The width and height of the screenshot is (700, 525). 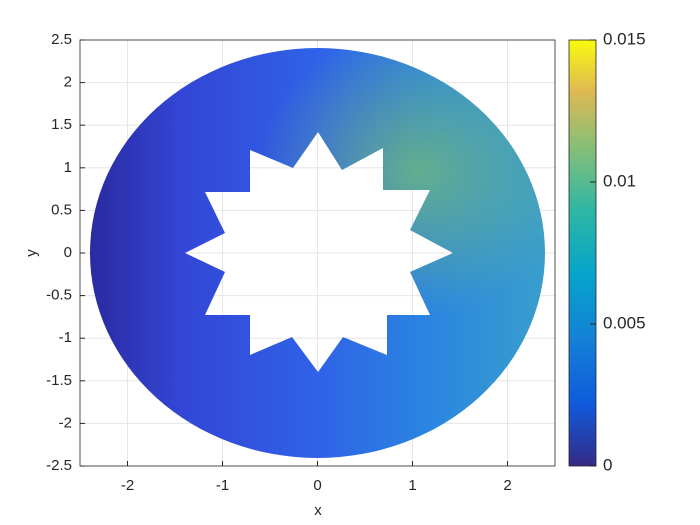 I want to click on y-tick-label: -1, so click(x=65, y=337).